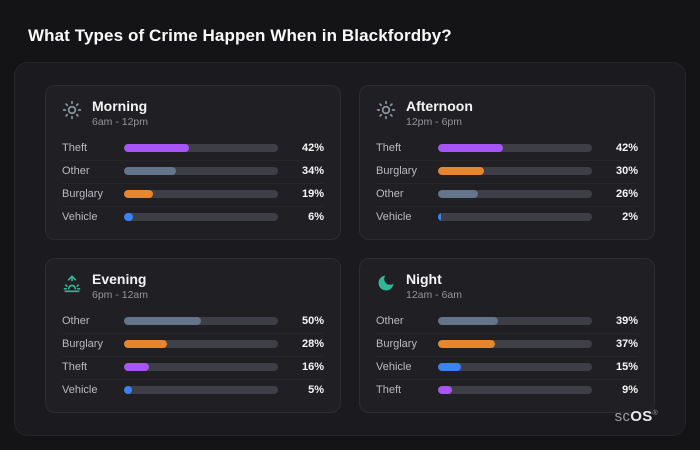 Image resolution: width=700 pixels, height=450 pixels. What do you see at coordinates (507, 193) in the screenshot?
I see `crime-bar-row: Other 26%` at bounding box center [507, 193].